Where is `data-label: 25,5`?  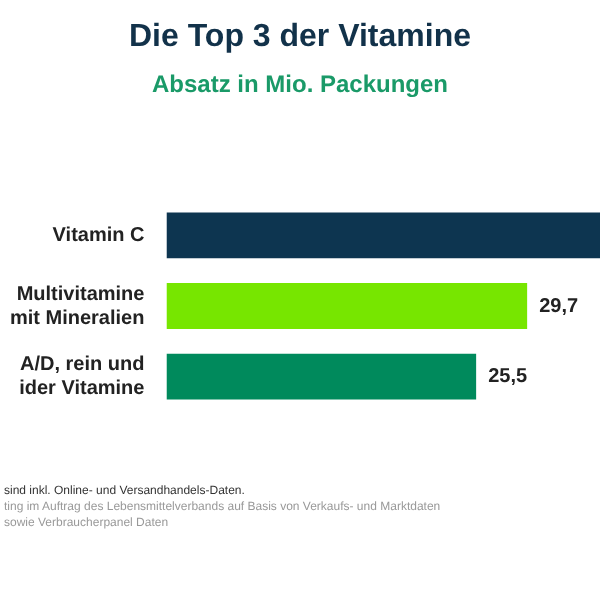
data-label: 25,5 is located at coordinates (508, 377).